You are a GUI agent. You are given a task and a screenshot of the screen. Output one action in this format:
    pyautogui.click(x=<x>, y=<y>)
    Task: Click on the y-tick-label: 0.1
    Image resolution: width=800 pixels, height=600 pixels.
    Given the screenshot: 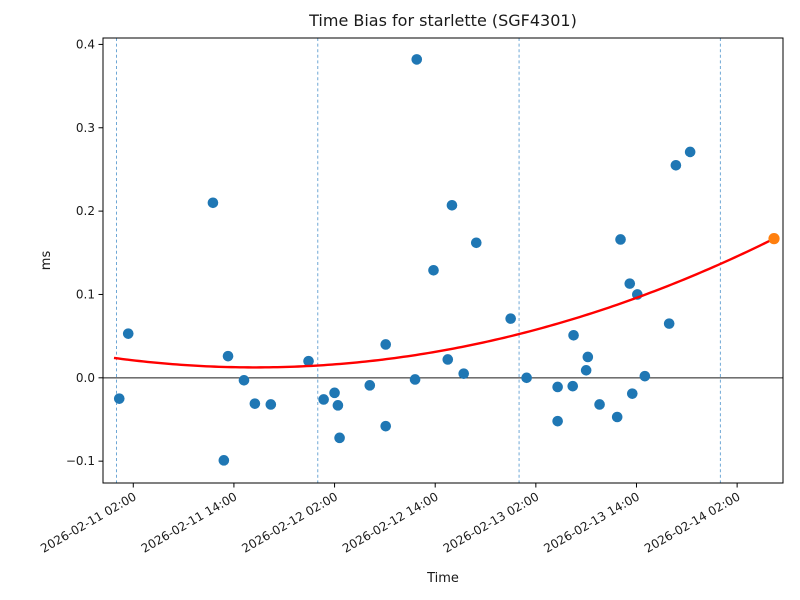 What is the action you would take?
    pyautogui.click(x=85, y=294)
    